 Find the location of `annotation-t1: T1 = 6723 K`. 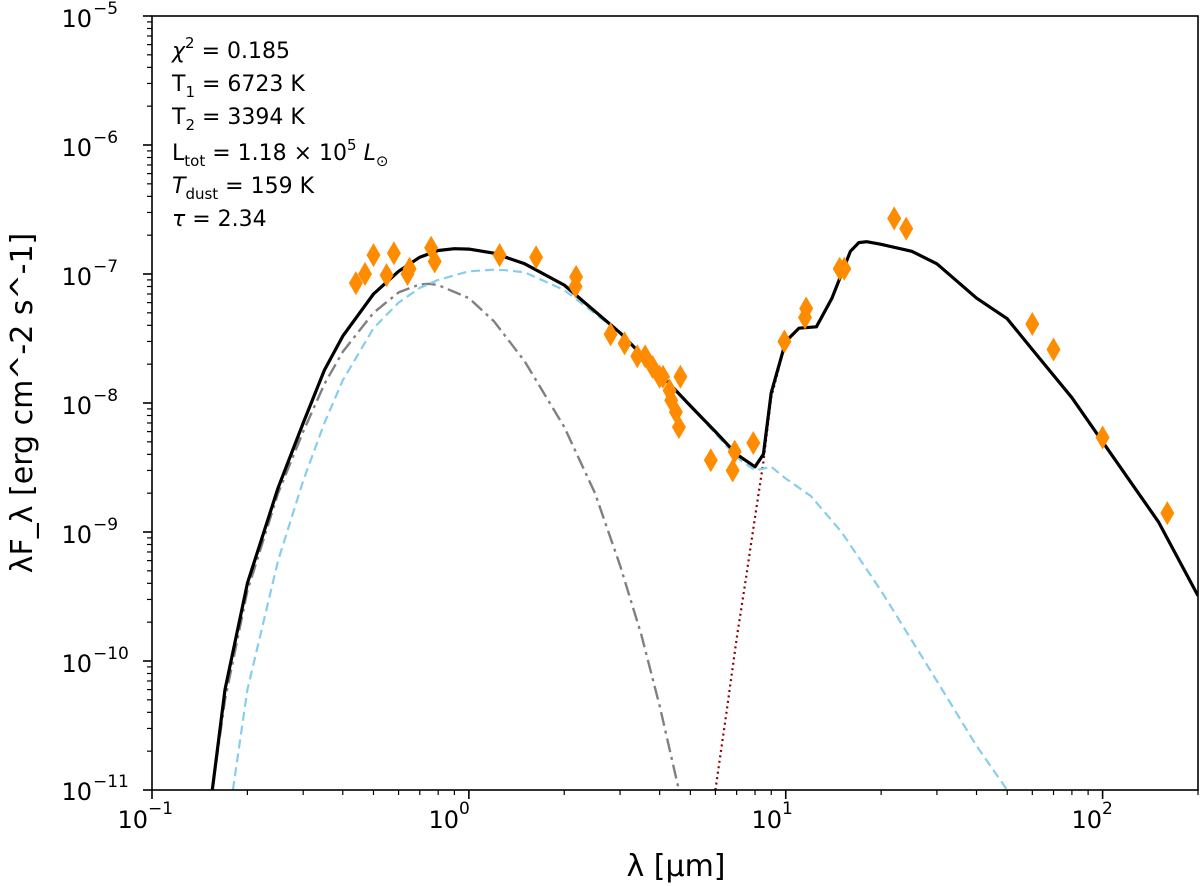

annotation-t1: T1 = 6723 K is located at coordinates (238, 86).